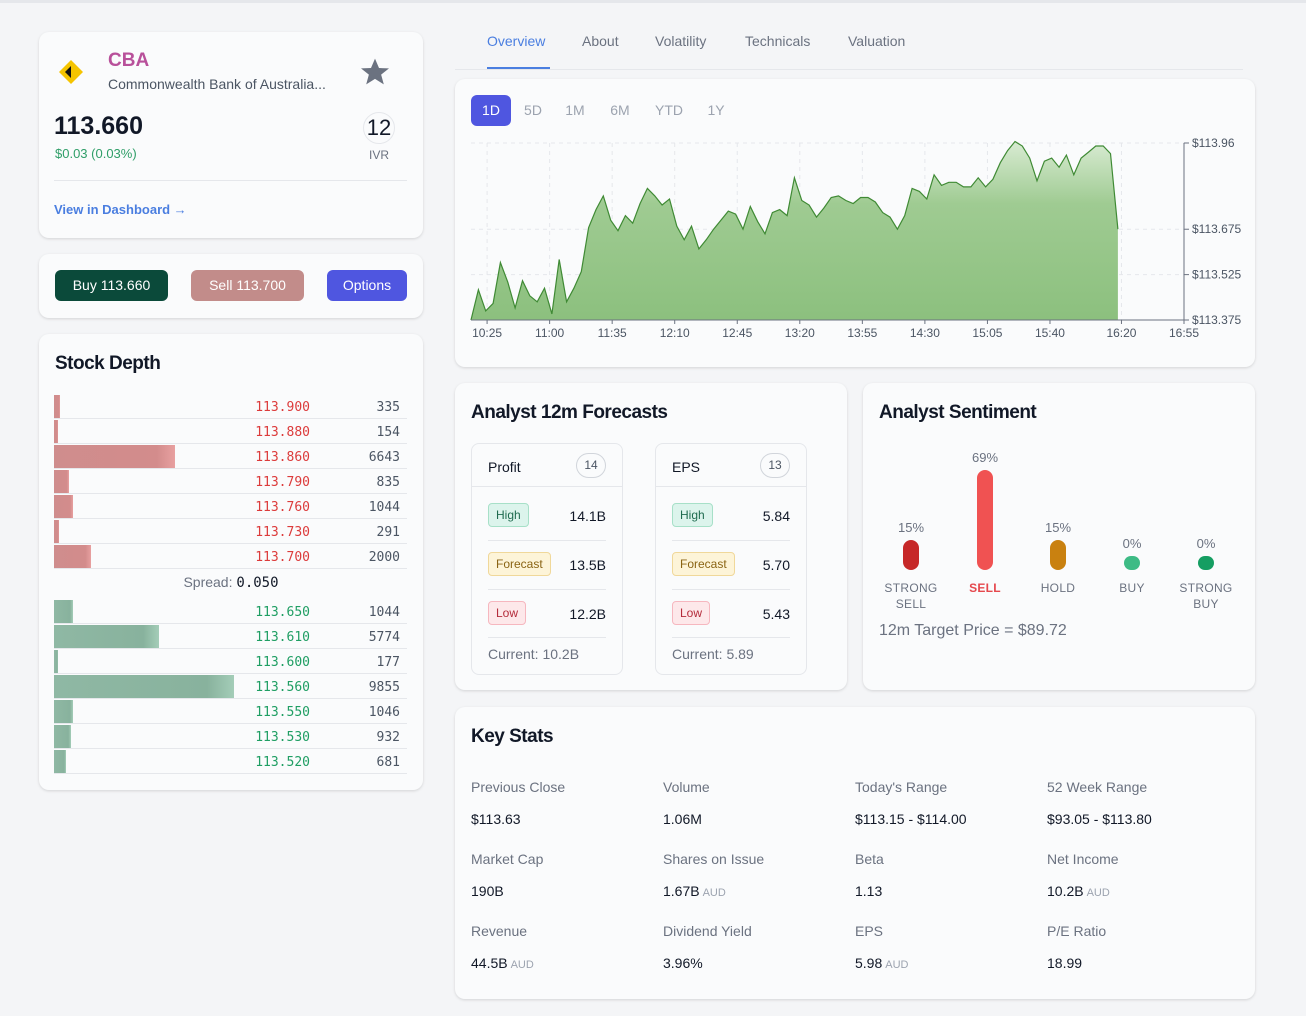 The width and height of the screenshot is (1306, 1016). Describe the element at coordinates (669, 110) in the screenshot. I see `range-ytd-button: YTD` at that location.